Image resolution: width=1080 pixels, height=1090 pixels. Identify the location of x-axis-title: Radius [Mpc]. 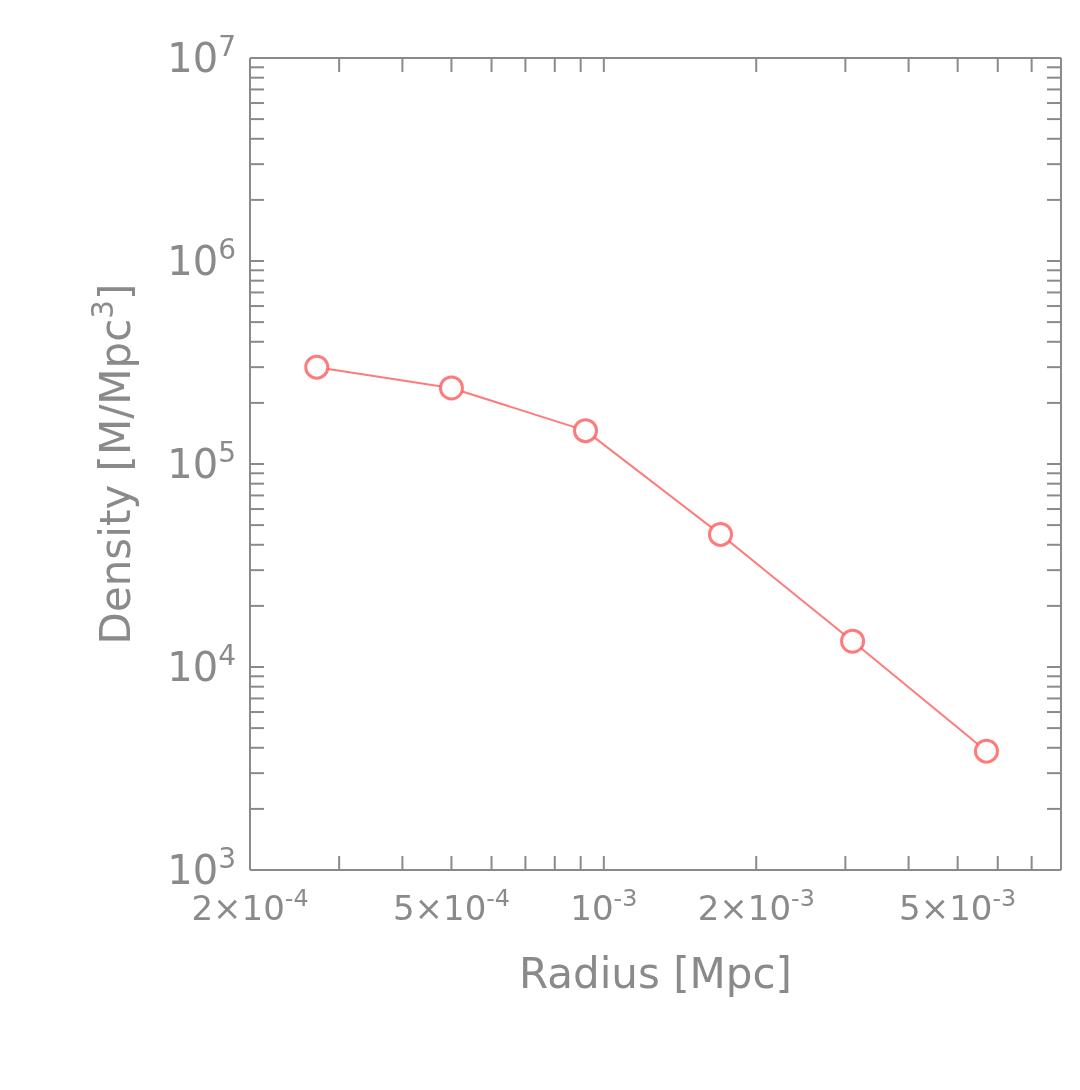
(655, 973).